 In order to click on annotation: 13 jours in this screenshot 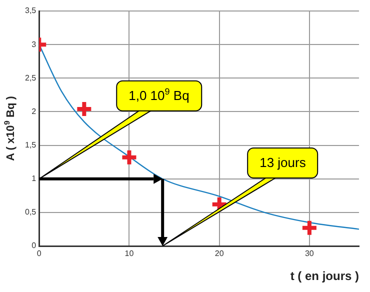, I will do `click(283, 163)`.